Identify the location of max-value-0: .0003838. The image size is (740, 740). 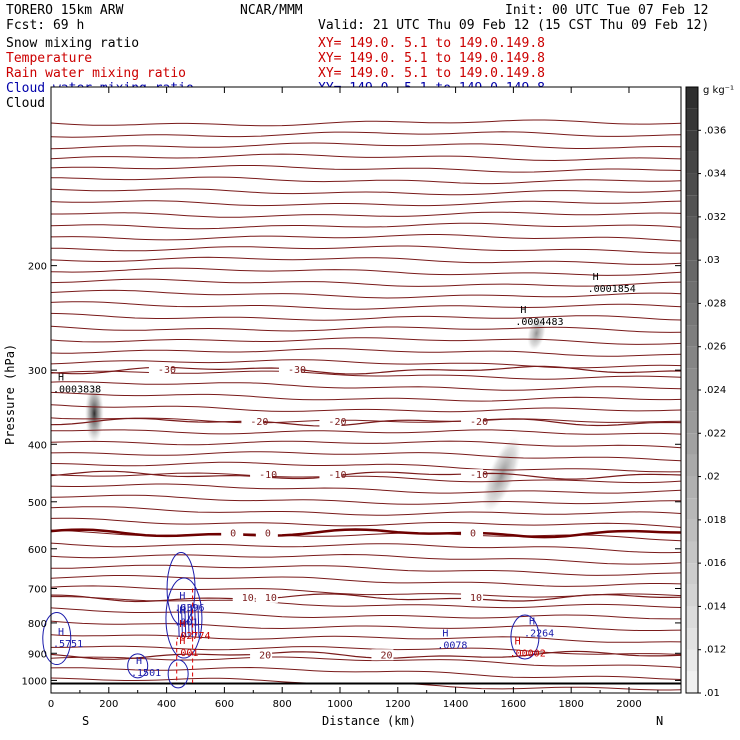
(77, 389).